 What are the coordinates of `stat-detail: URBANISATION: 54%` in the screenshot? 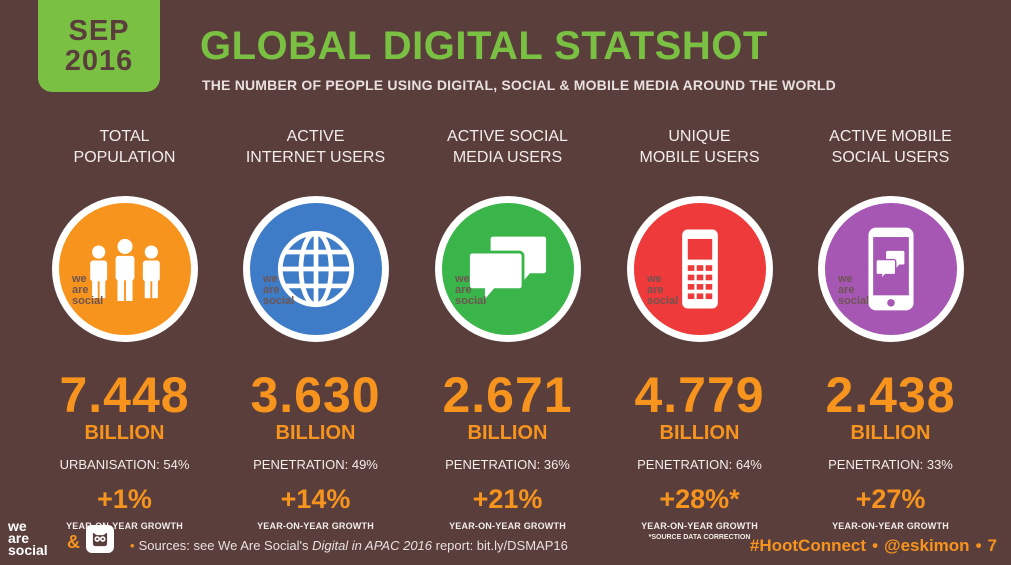 It's located at (124, 464).